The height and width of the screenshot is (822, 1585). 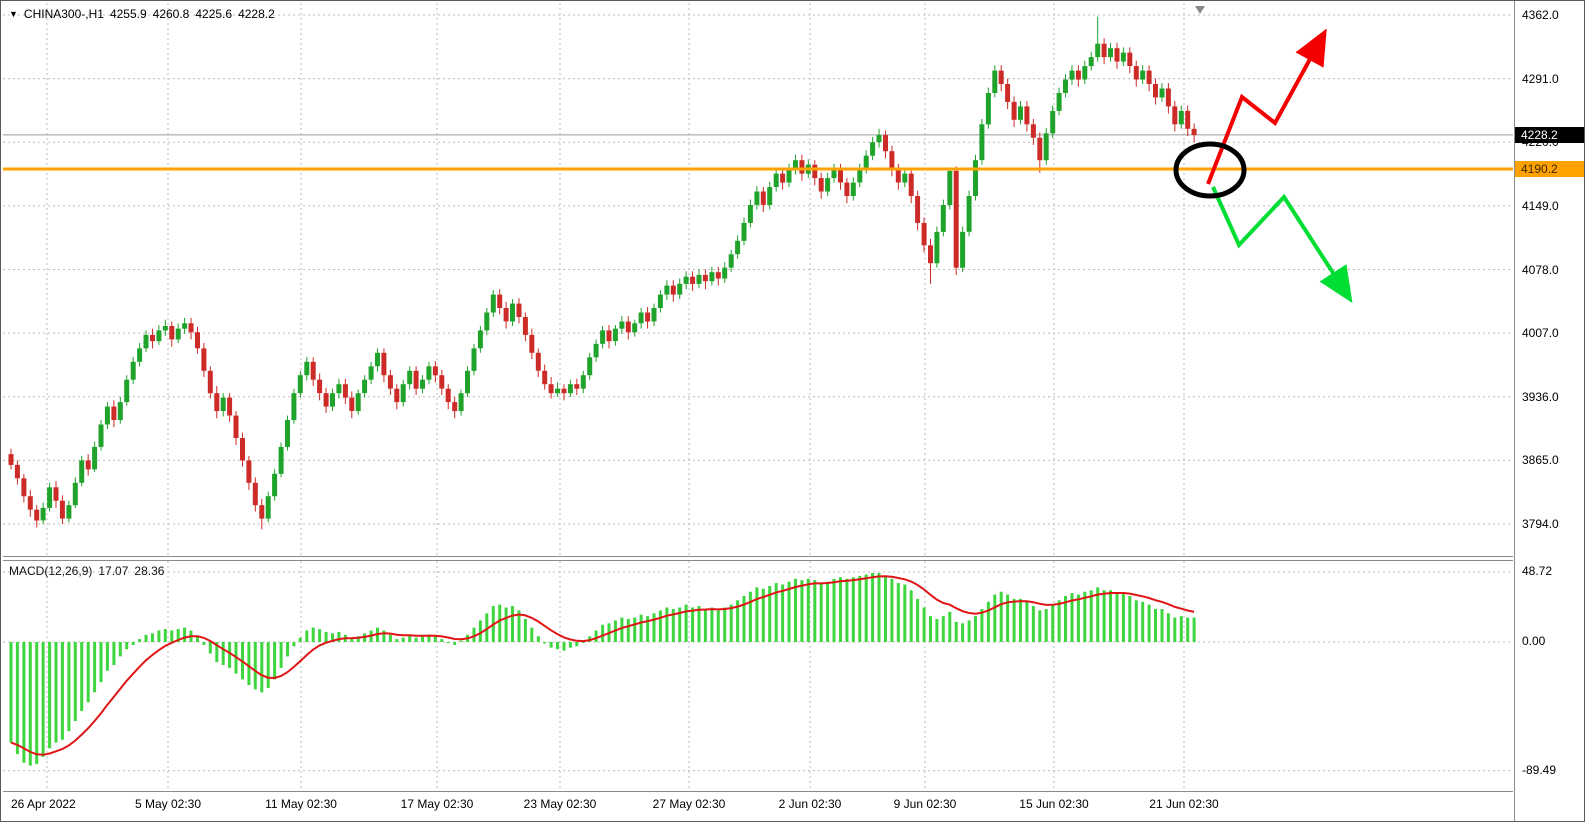 What do you see at coordinates (1540, 460) in the screenshot?
I see `price-axis-label: 3865.0` at bounding box center [1540, 460].